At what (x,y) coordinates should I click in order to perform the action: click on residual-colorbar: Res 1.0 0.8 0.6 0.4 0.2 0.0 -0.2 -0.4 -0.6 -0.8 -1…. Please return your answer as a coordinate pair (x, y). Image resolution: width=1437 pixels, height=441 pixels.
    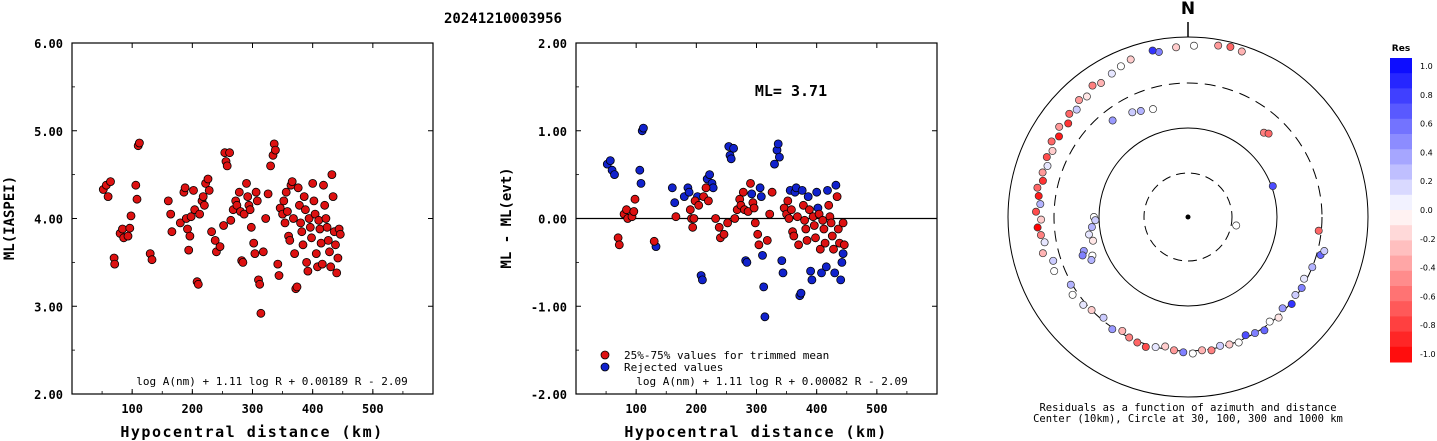
    Looking at the image, I should click on (1413, 203).